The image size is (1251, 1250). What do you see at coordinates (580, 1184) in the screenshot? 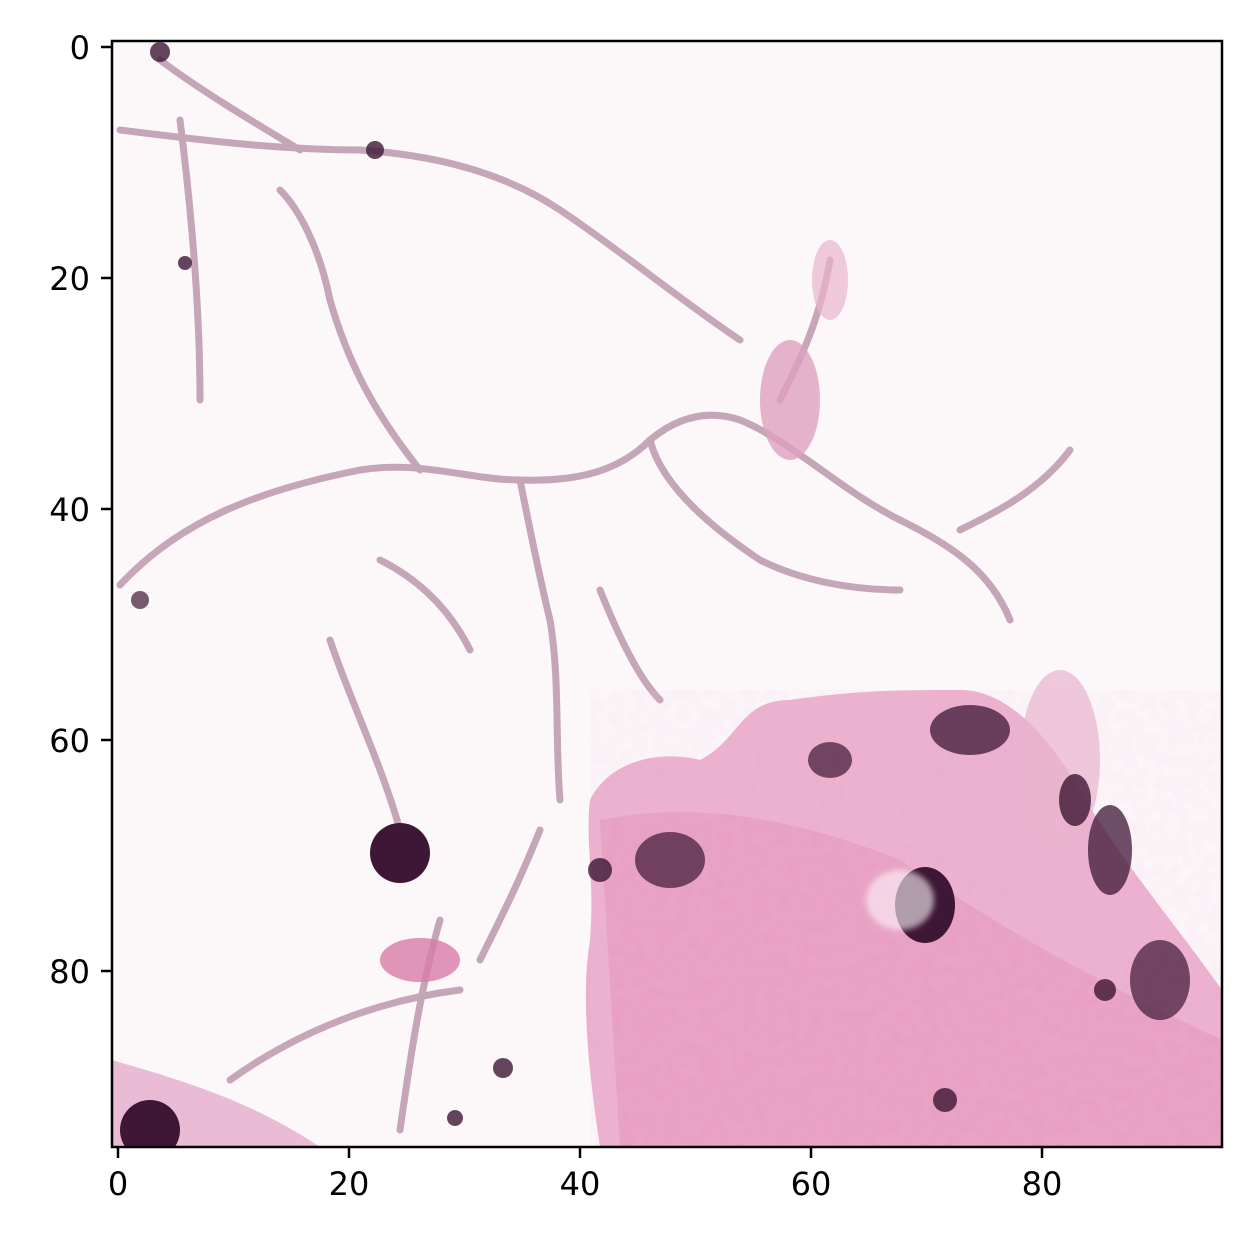
I see `x-tick-label: 40` at bounding box center [580, 1184].